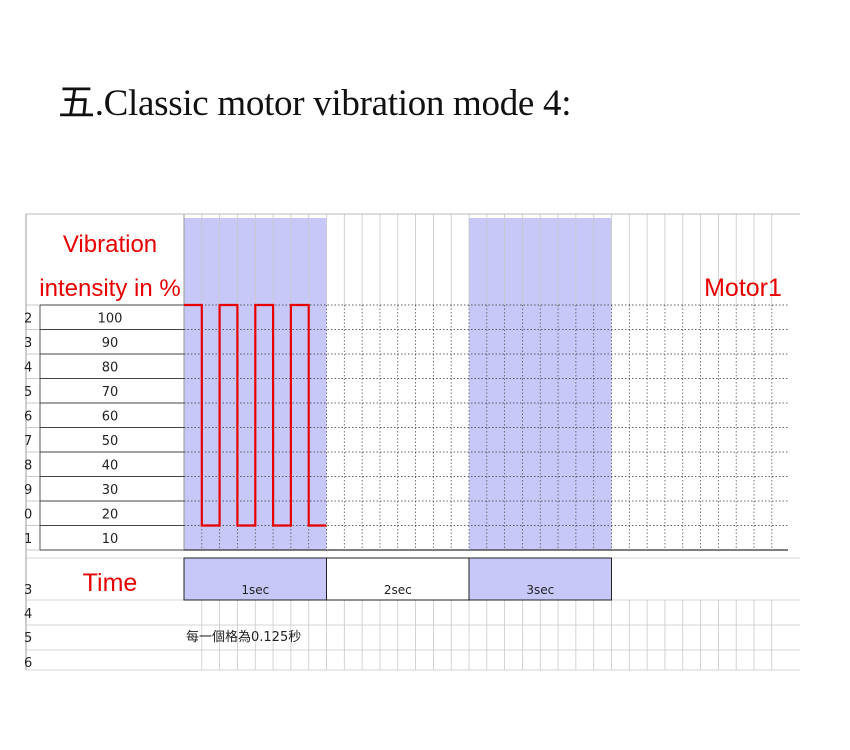  I want to click on row-number: 8, so click(28, 465).